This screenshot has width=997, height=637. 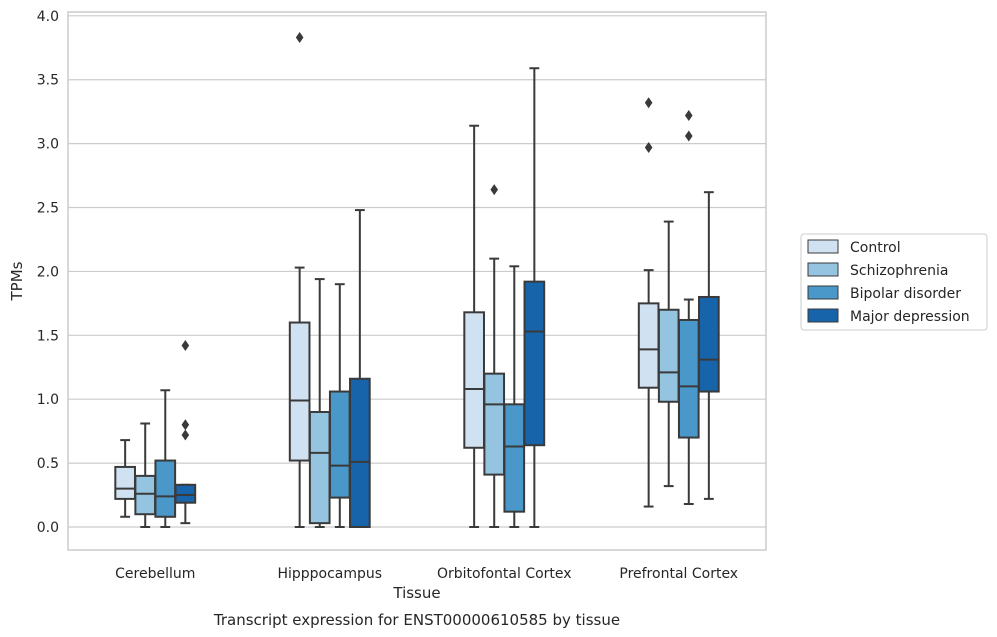 I want to click on y-tick-label: 0.5, so click(x=48, y=464).